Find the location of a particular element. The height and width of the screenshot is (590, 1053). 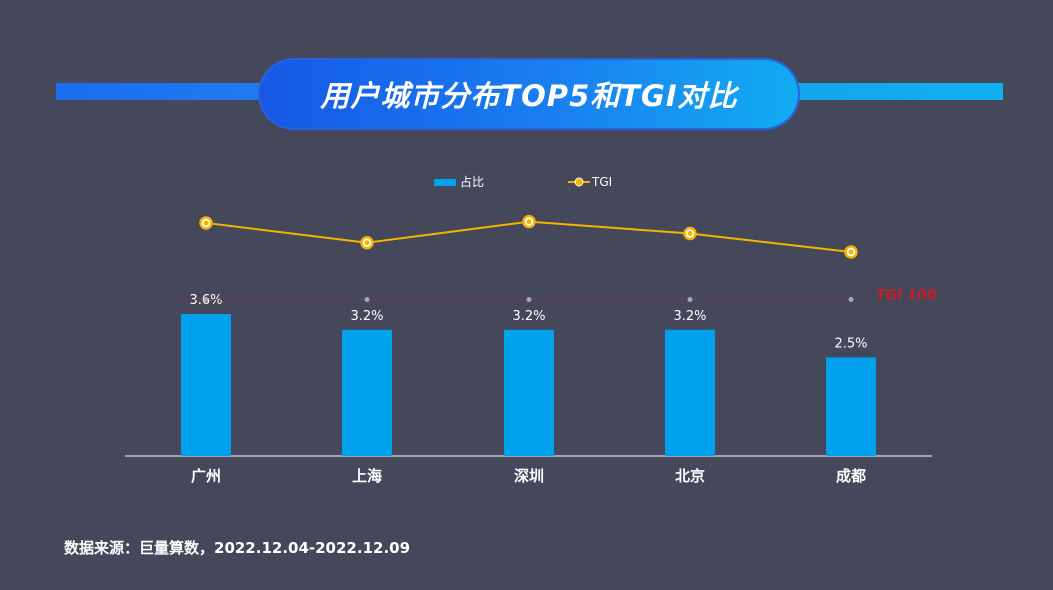

title-banner: 用户城市分布TOP5和TGI对比 is located at coordinates (529, 94).